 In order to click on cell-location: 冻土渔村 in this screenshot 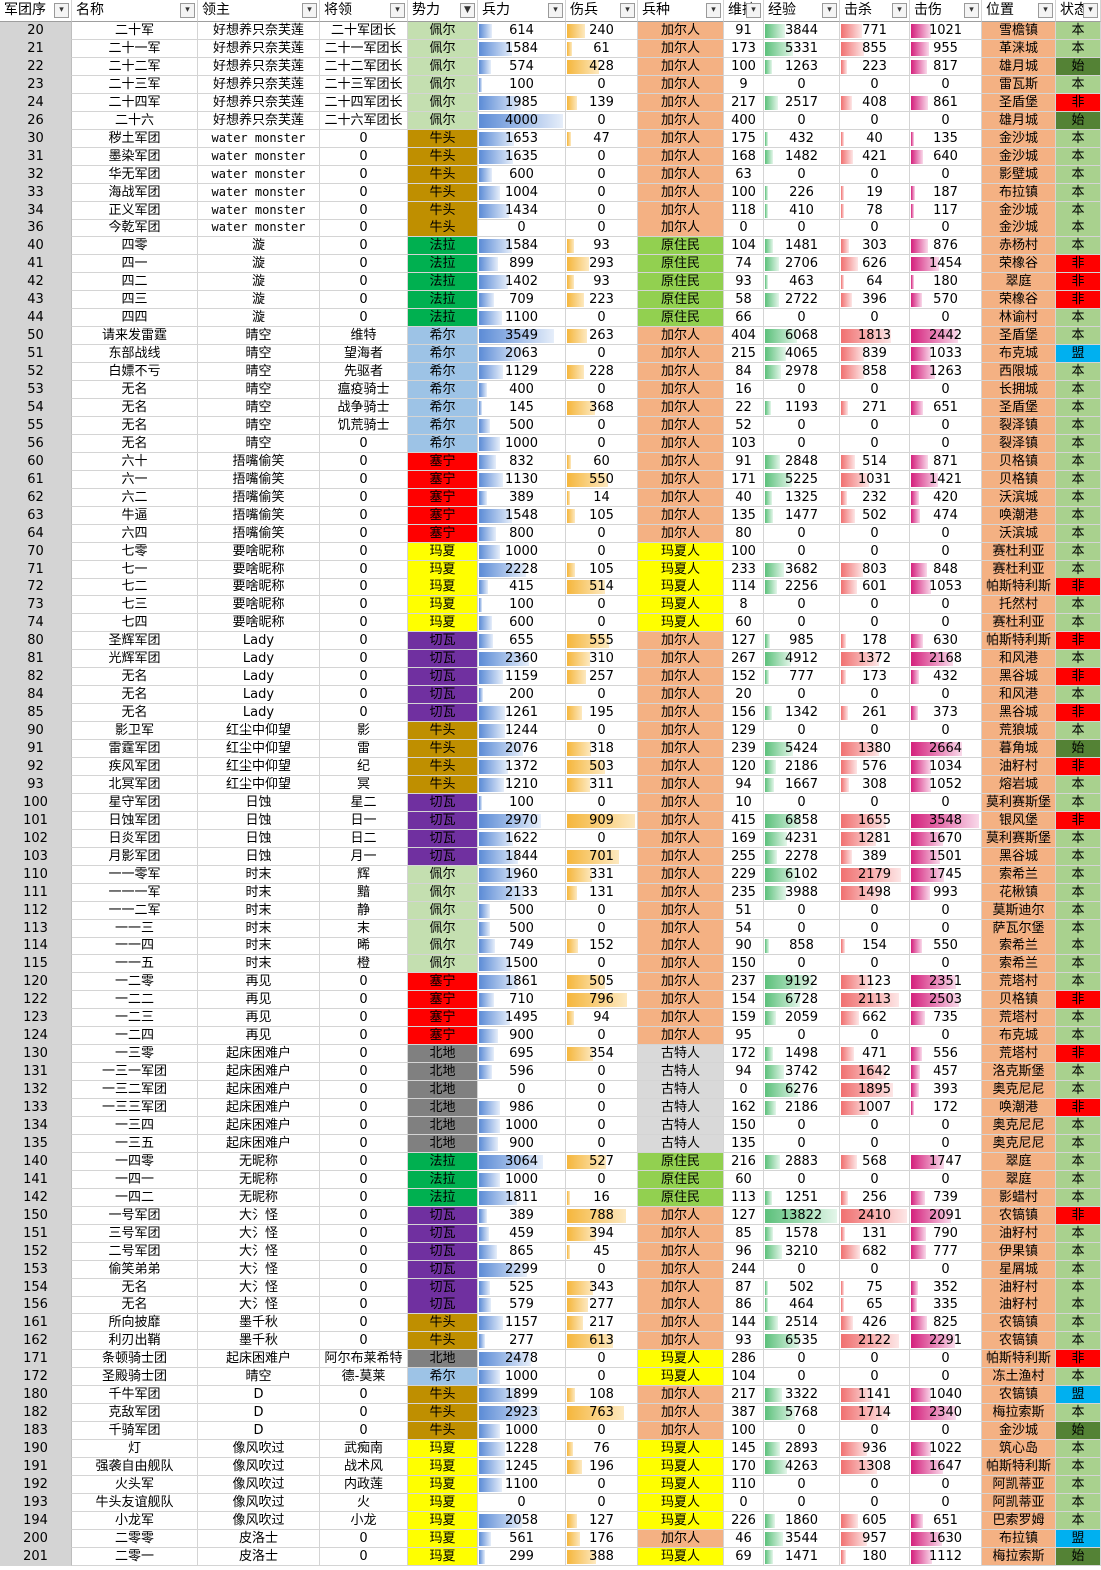, I will do `click(1019, 1377)`.